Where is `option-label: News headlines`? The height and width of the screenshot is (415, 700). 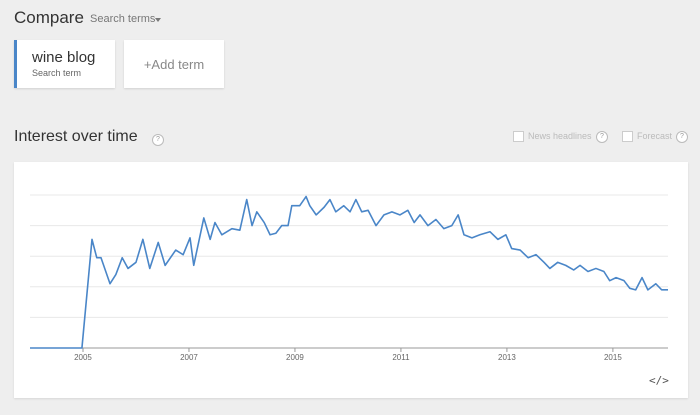
option-label: News headlines is located at coordinates (560, 136).